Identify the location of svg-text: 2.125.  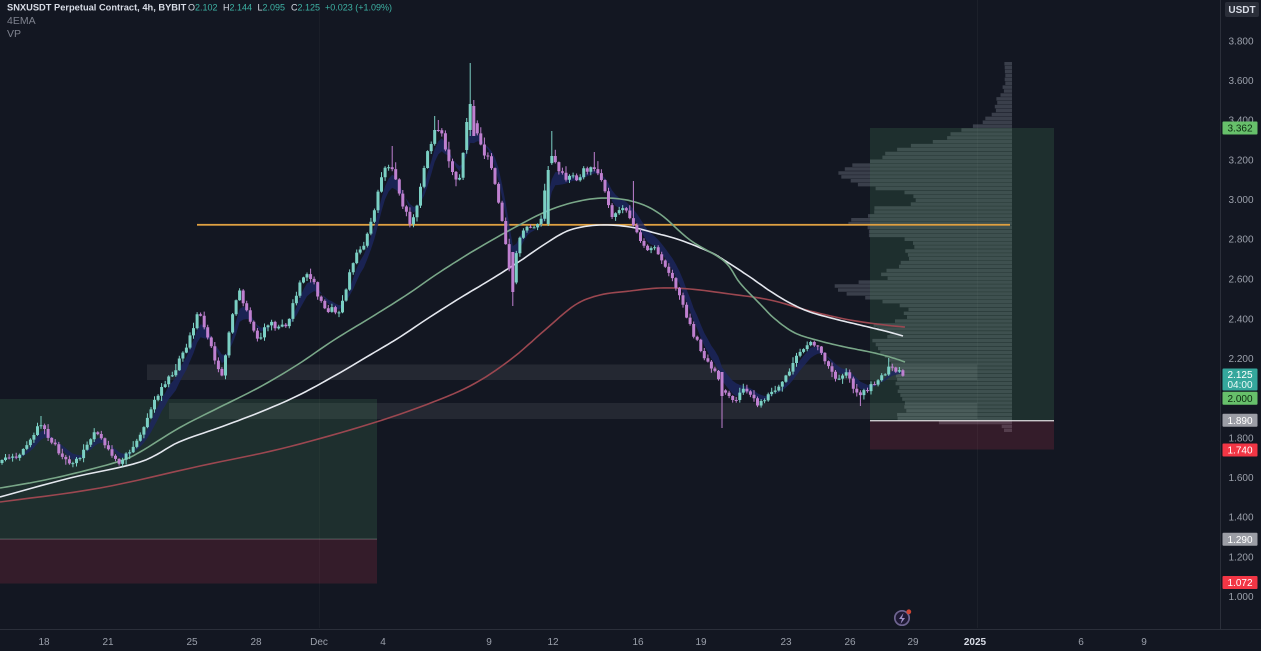
(1239, 375).